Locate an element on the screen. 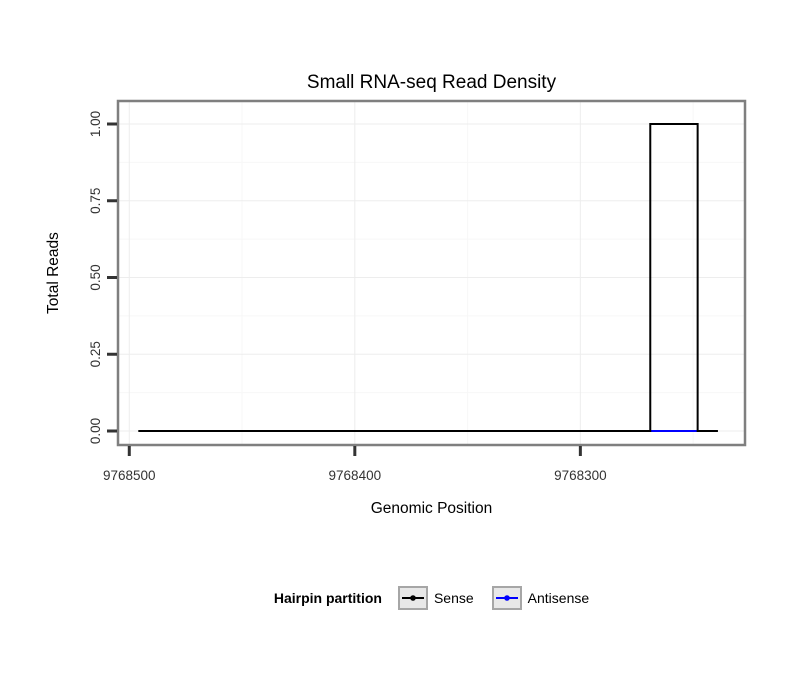 The width and height of the screenshot is (810, 690). legend-title: Hairpin partition is located at coordinates (327, 598).